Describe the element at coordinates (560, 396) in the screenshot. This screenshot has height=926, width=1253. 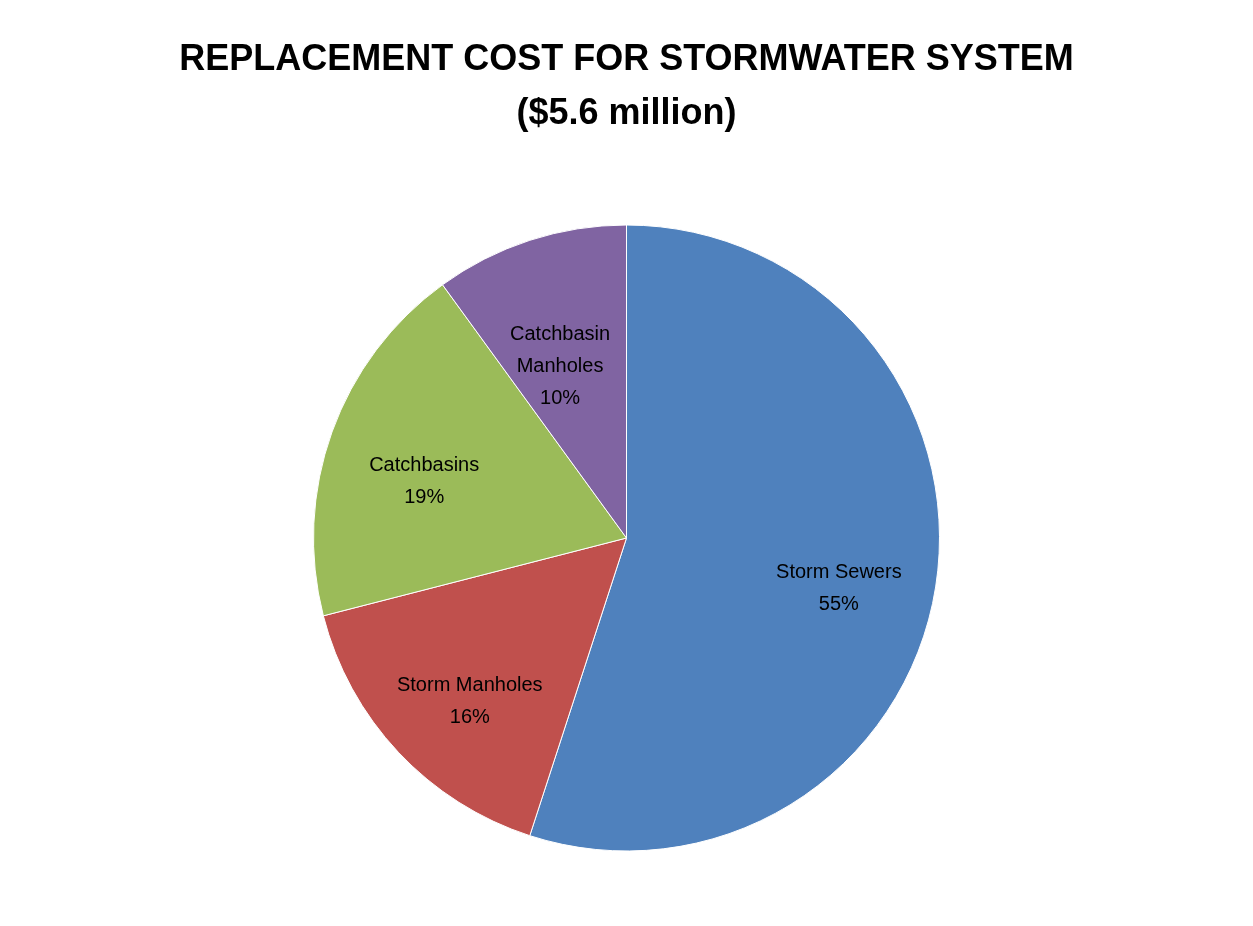
I see `data-label: 10%` at that location.